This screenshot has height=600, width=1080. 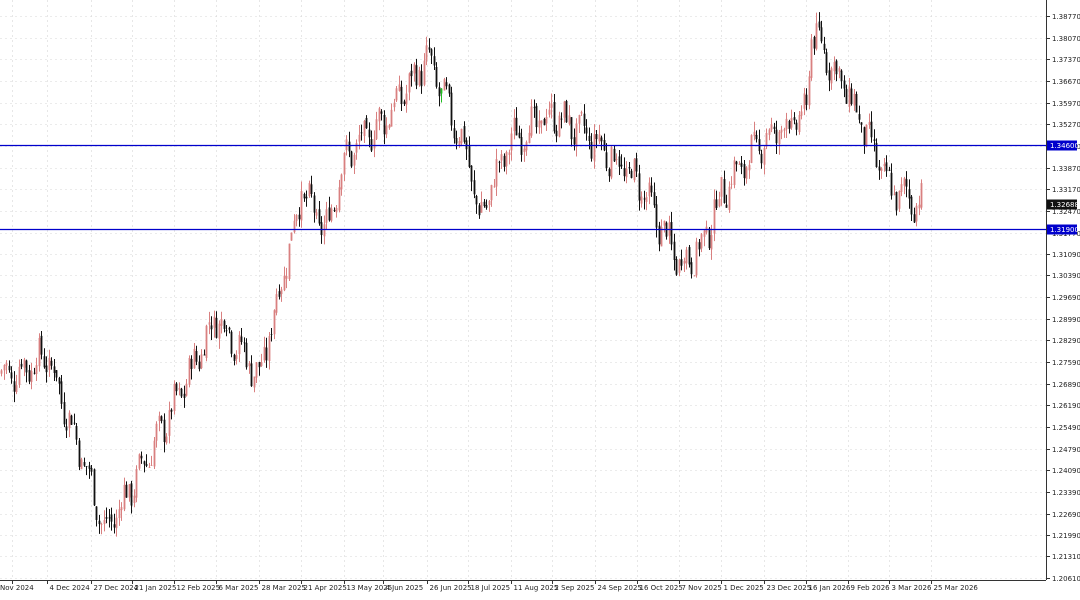 What do you see at coordinates (1066, 363) in the screenshot?
I see `y-tick-label: 1.27590` at bounding box center [1066, 363].